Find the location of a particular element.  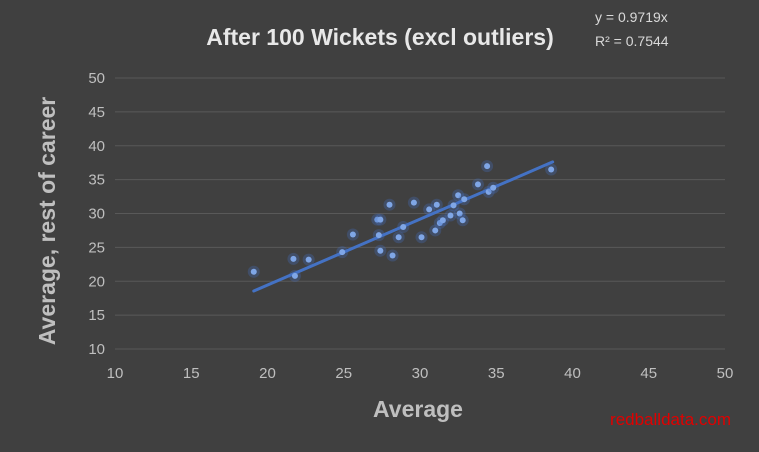

x-tick-label: 30 is located at coordinates (420, 373).